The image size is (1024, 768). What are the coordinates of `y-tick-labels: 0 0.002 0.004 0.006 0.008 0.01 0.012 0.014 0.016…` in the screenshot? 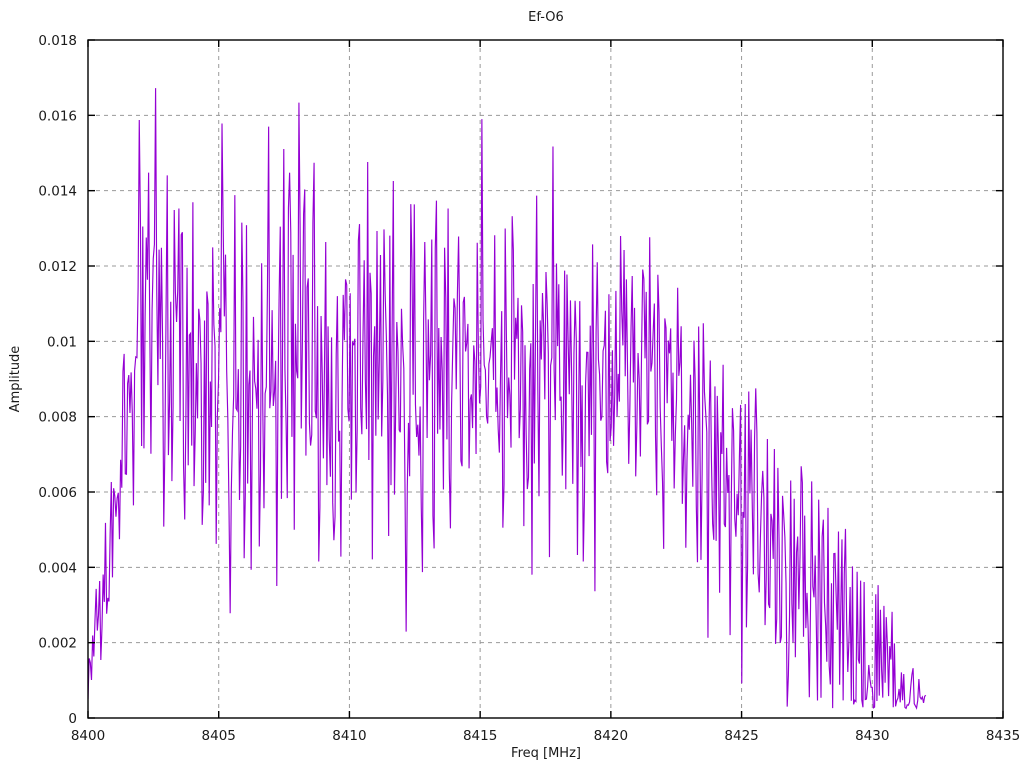 It's located at (57, 380).